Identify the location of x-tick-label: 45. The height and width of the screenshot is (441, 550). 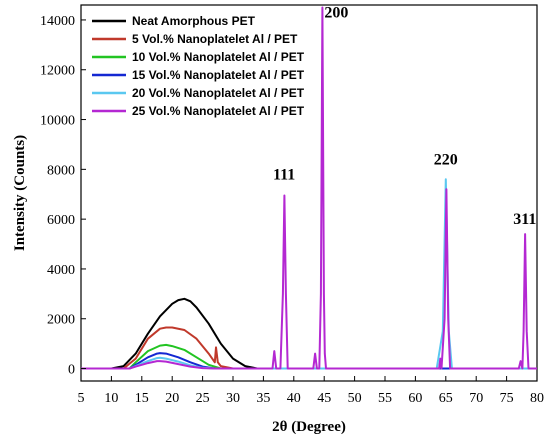
(324, 398).